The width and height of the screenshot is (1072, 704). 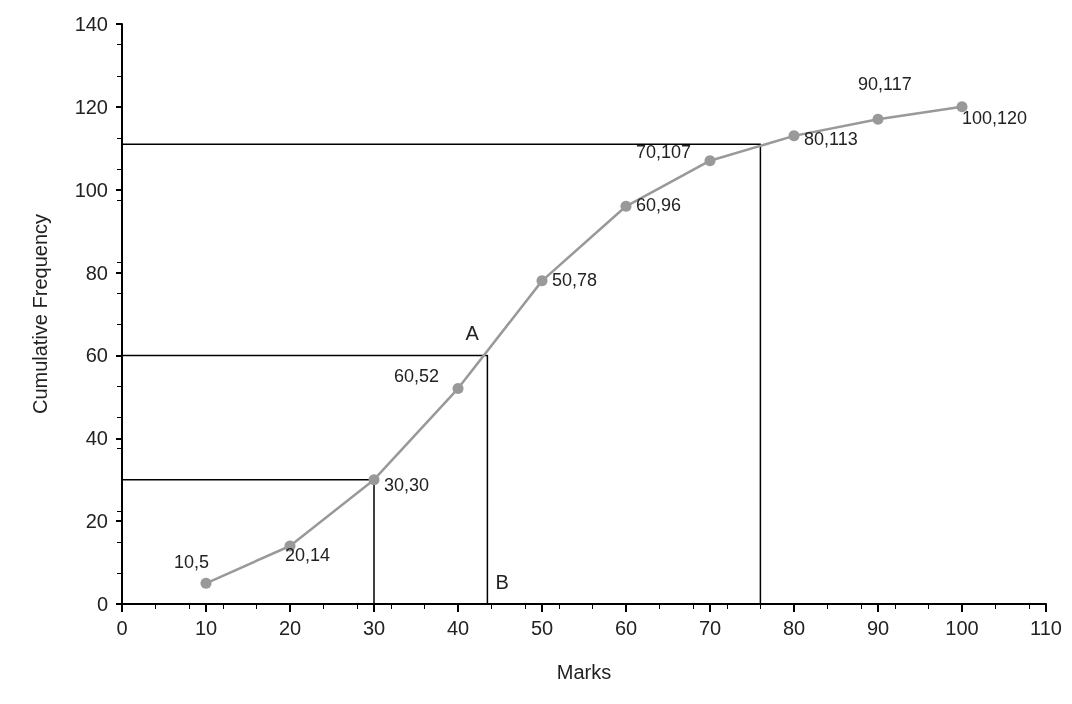 What do you see at coordinates (91, 189) in the screenshot?
I see `y-tick-label: 100` at bounding box center [91, 189].